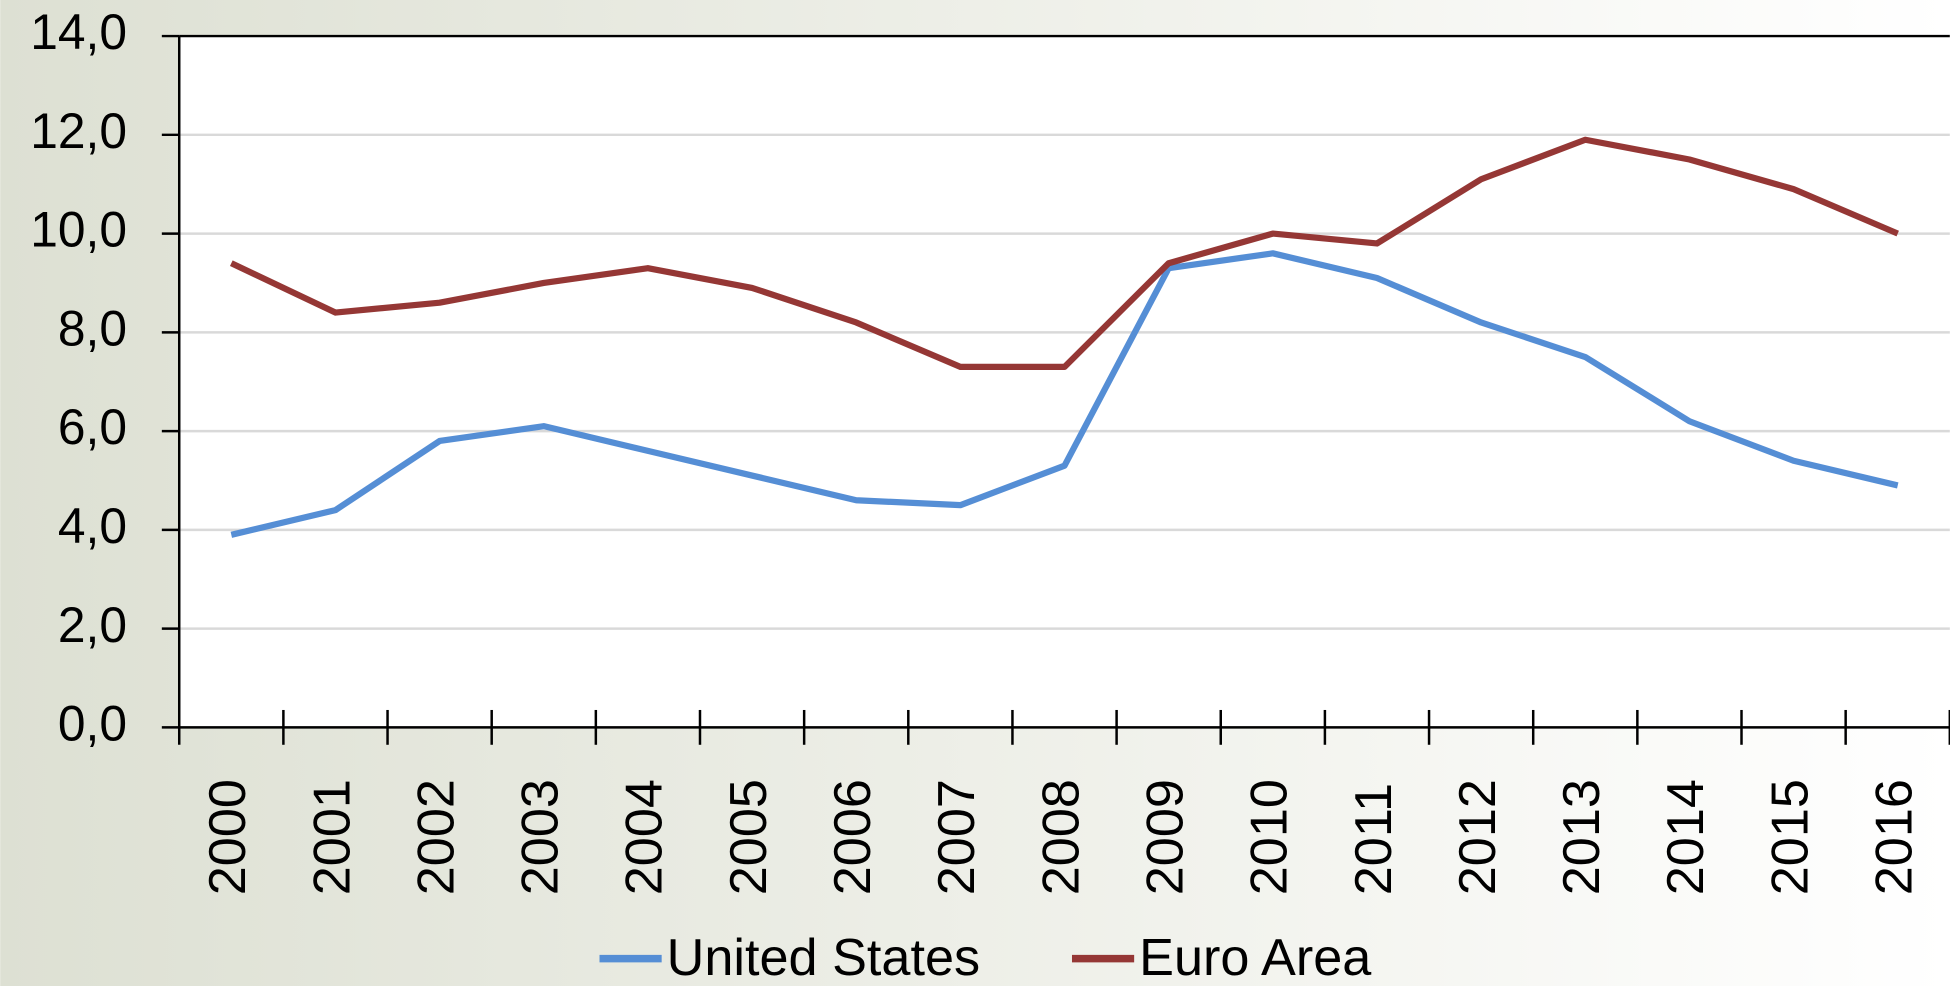 This screenshot has height=986, width=1950. Describe the element at coordinates (645, 837) in the screenshot. I see `x-tick-label: 2004` at that location.